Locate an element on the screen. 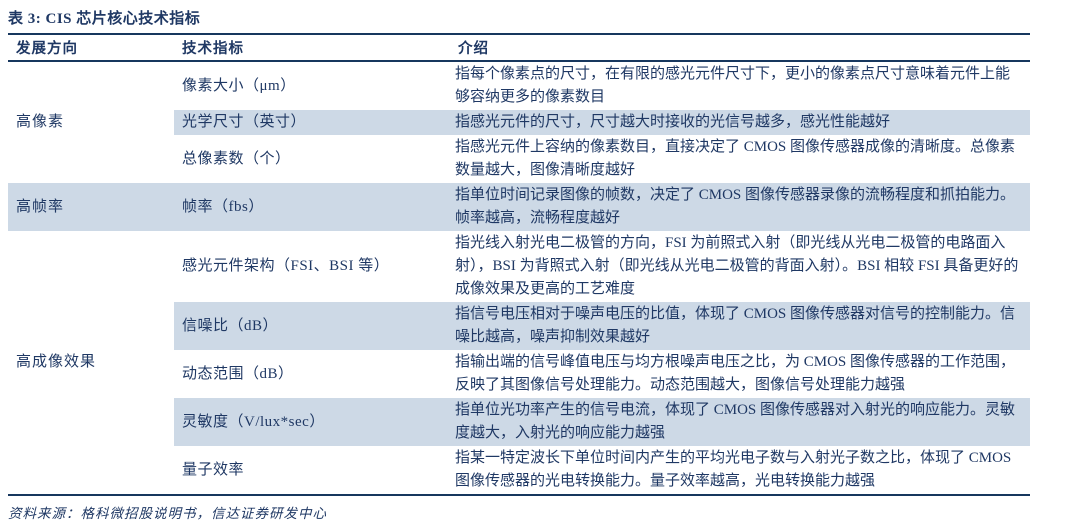 The height and width of the screenshot is (522, 1086). indicator-cell: 总像素数（个） is located at coordinates (236, 158).